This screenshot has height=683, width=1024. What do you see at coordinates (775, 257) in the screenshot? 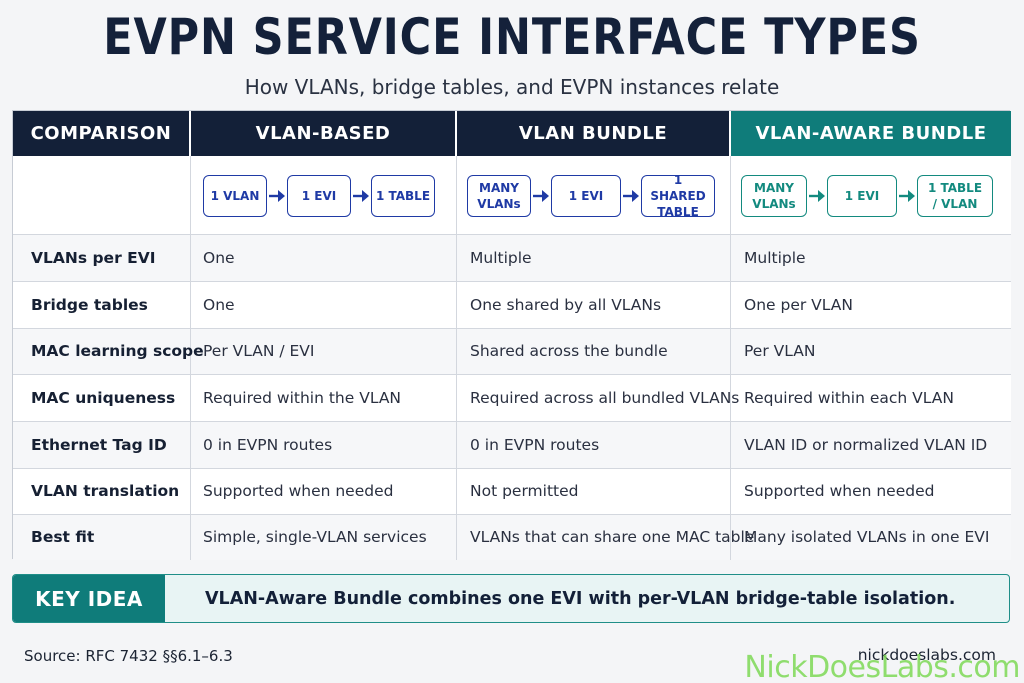
I see `cell-vlan-aware: Multiple` at bounding box center [775, 257].